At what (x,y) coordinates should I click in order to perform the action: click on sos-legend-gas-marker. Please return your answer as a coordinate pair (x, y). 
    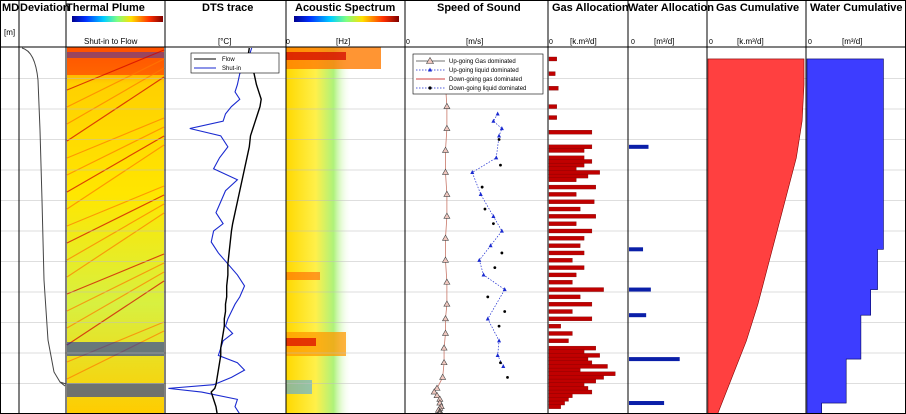
    Looking at the image, I should click on (430, 60).